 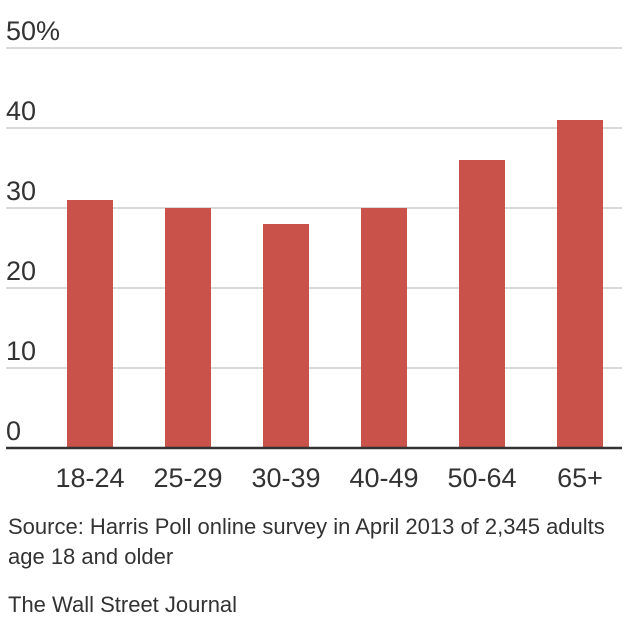 I want to click on y-tick-label: 30, so click(x=21, y=191).